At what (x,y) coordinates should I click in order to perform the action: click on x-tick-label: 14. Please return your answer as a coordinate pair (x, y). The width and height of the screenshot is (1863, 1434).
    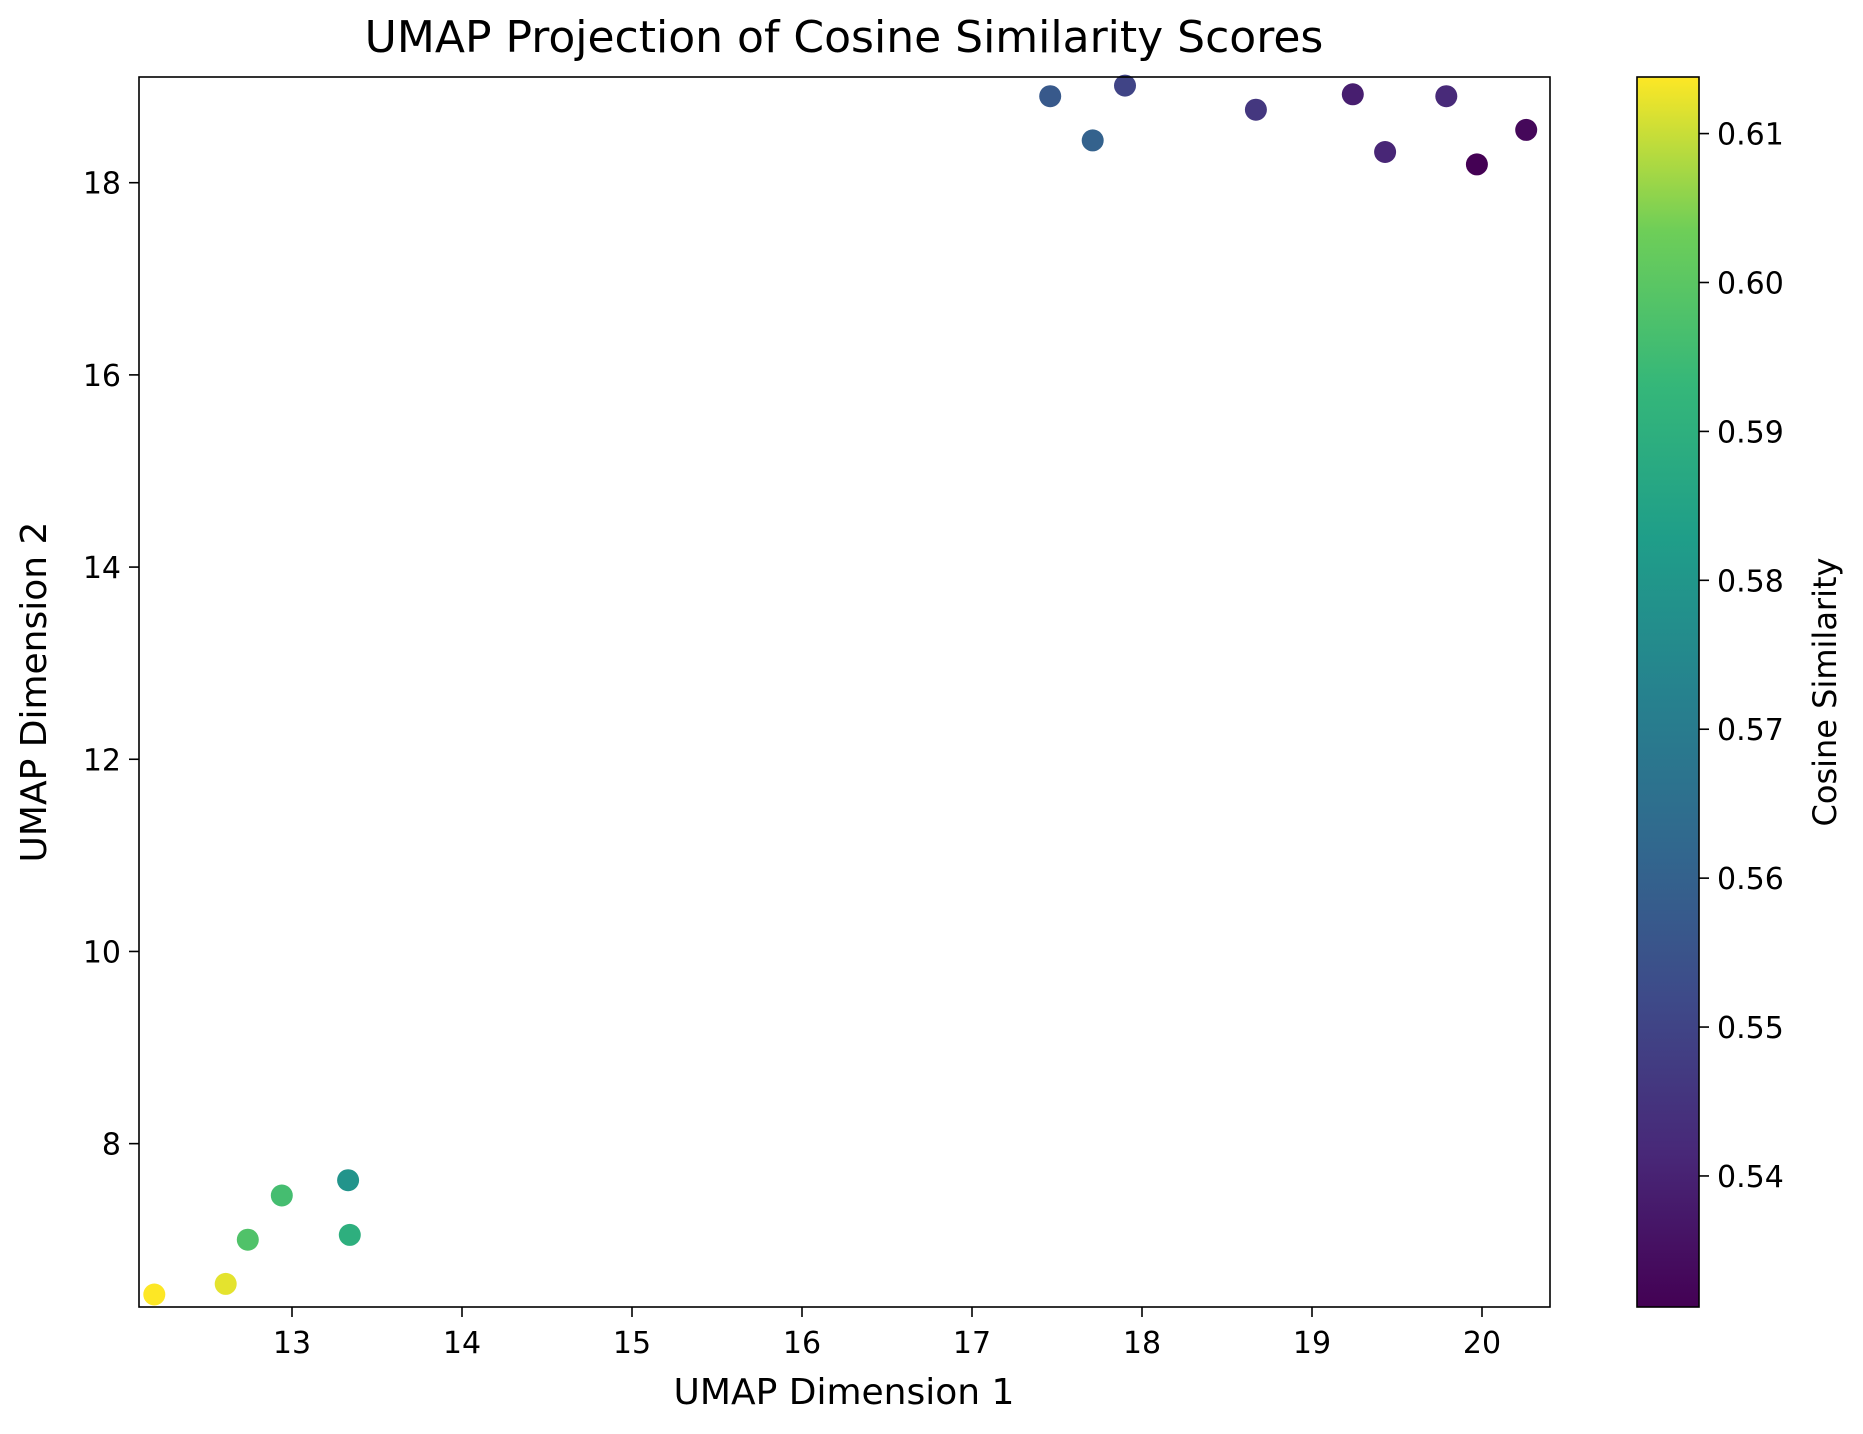
    Looking at the image, I should click on (462, 1343).